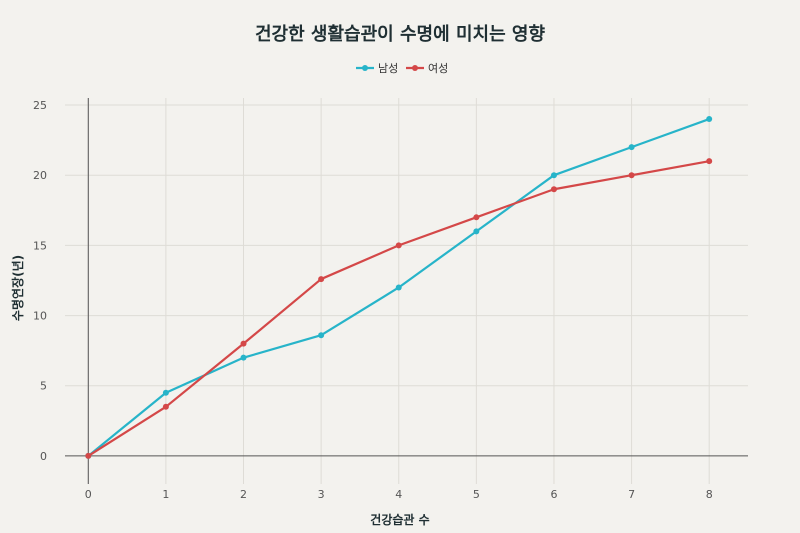 This screenshot has height=533, width=800. What do you see at coordinates (321, 494) in the screenshot?
I see `x-tick-label: 3` at bounding box center [321, 494].